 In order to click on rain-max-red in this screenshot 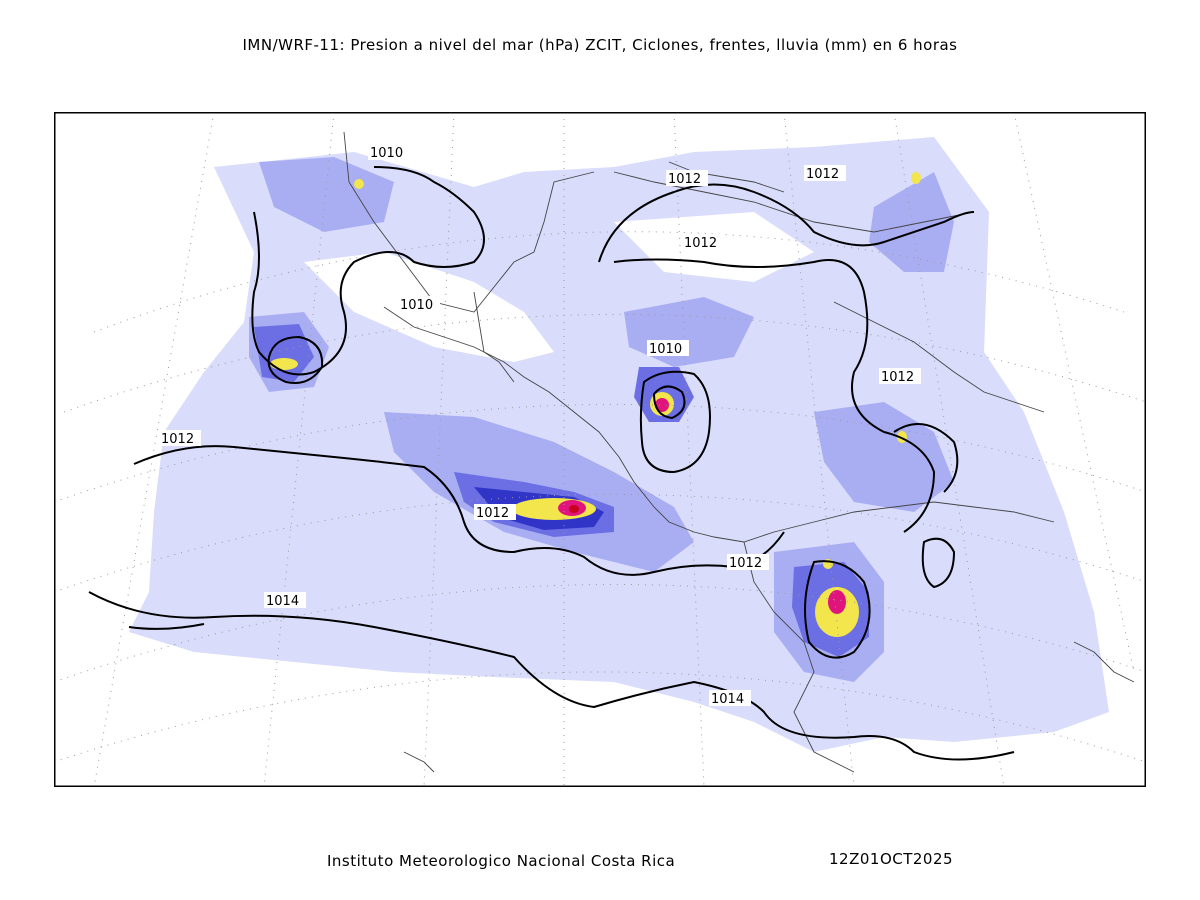, I will do `click(574, 509)`.